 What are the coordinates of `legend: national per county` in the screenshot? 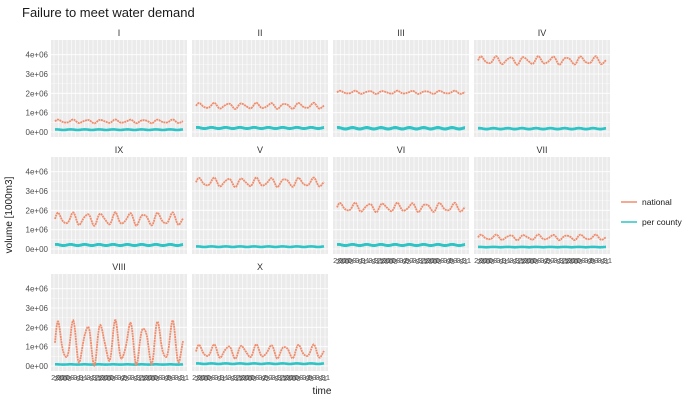 It's located at (651, 212).